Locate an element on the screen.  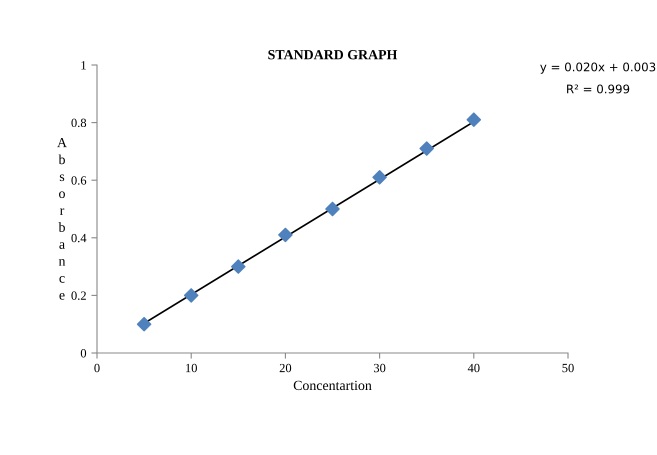
annotation: R² = 0.999 is located at coordinates (598, 89).